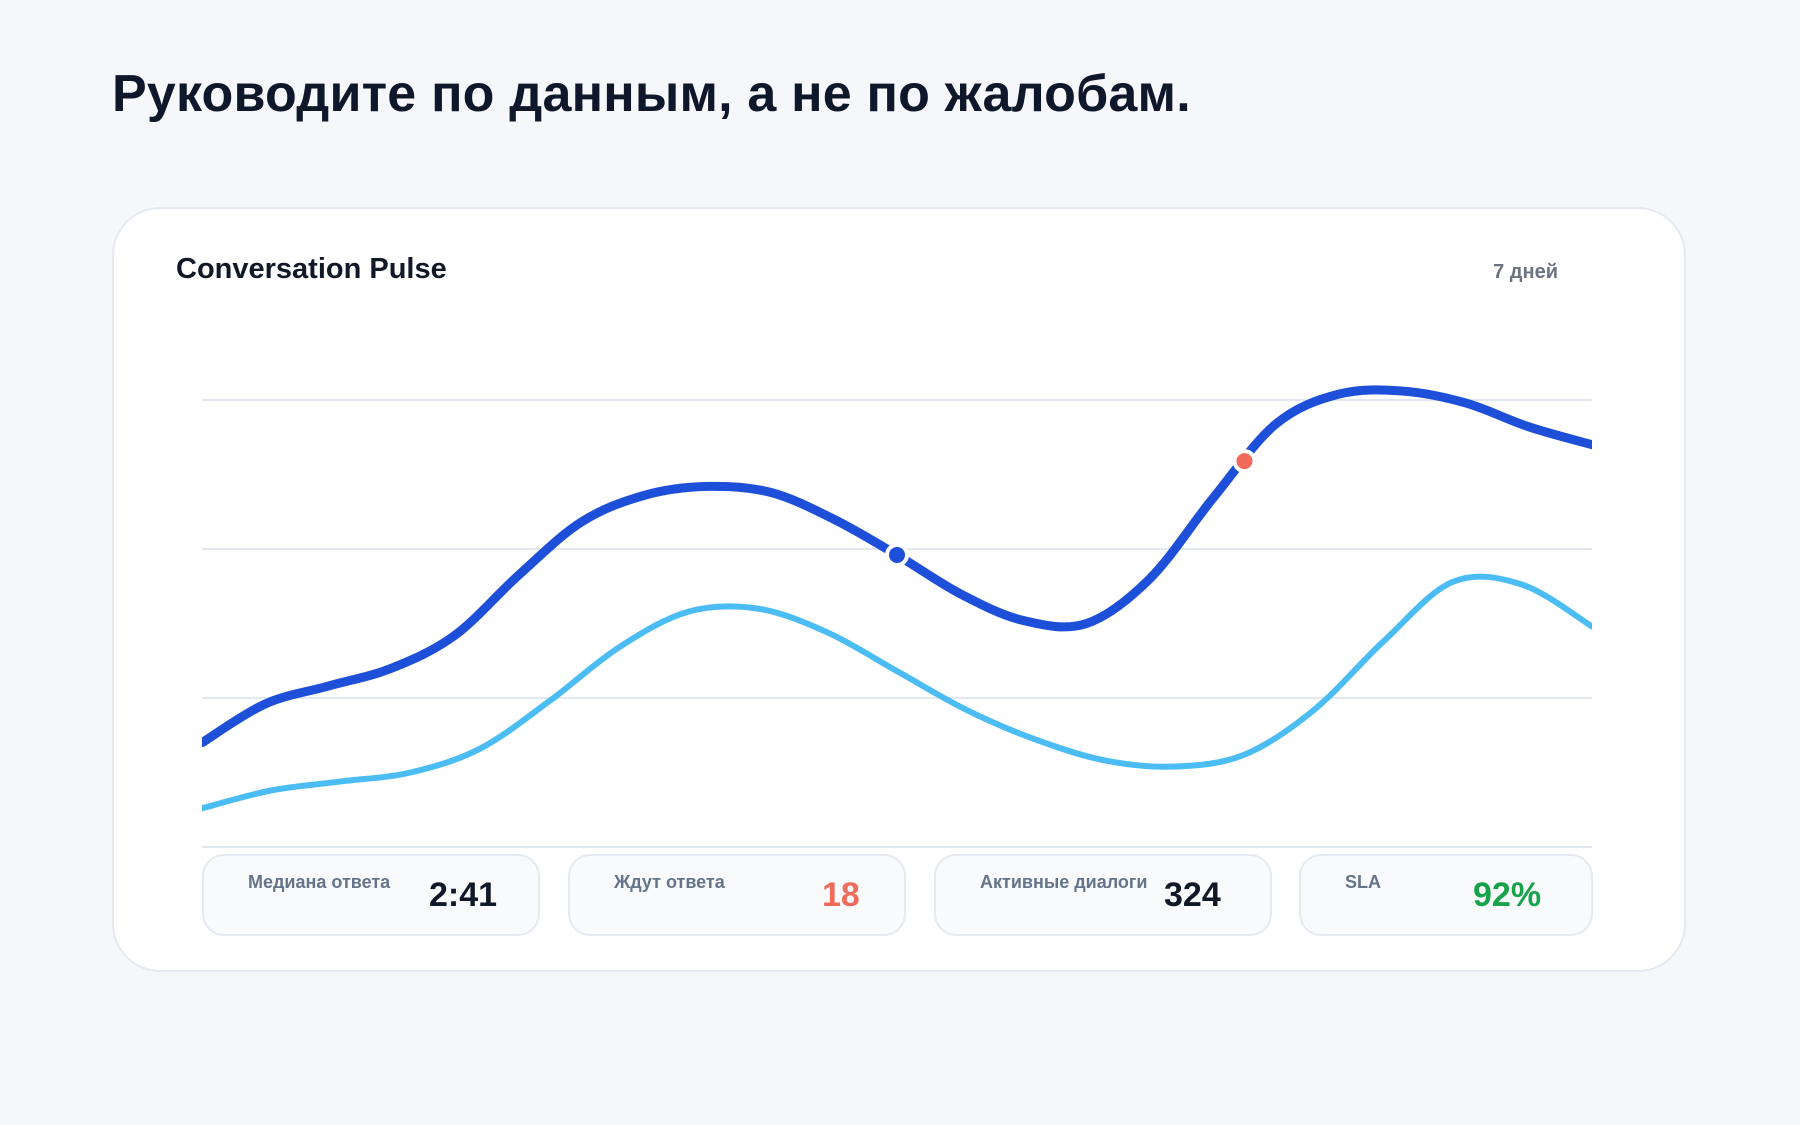 This screenshot has width=1800, height=1125. What do you see at coordinates (1064, 882) in the screenshot?
I see `stat-label-active-dialogs: Активные диалоги` at bounding box center [1064, 882].